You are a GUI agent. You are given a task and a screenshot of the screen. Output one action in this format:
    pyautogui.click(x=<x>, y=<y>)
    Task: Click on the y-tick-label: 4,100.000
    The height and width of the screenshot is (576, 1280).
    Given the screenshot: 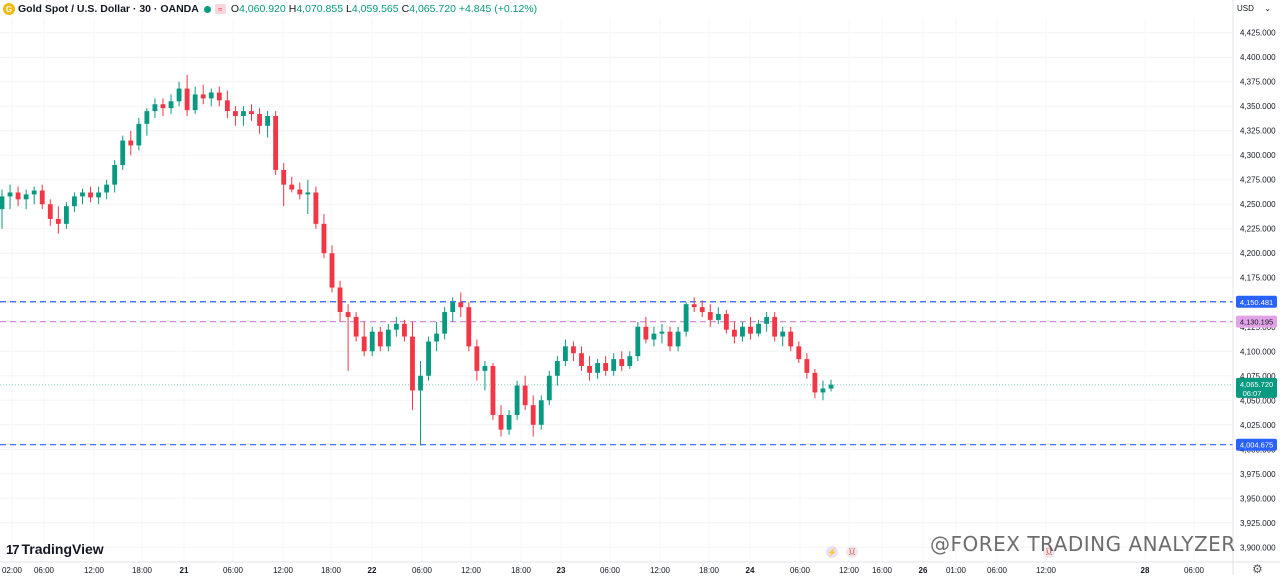 What is the action you would take?
    pyautogui.click(x=1258, y=351)
    